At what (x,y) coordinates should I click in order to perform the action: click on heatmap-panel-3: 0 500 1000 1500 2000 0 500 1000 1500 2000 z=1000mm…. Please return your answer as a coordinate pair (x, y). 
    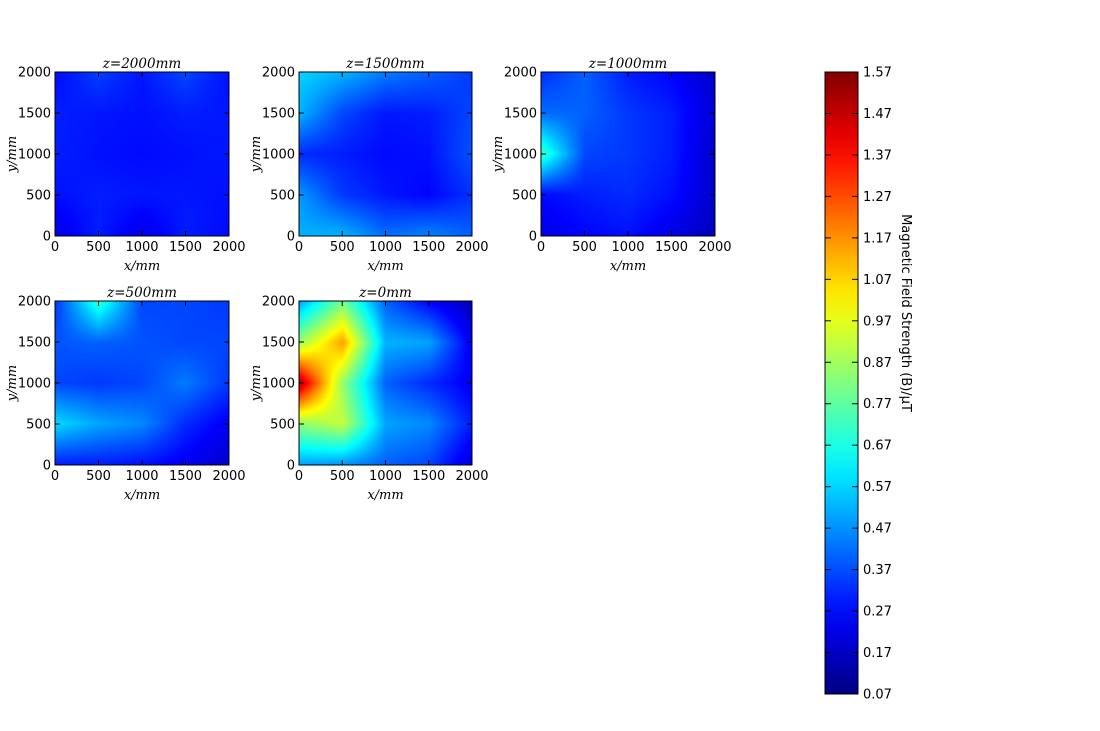
    Looking at the image, I should click on (611, 165).